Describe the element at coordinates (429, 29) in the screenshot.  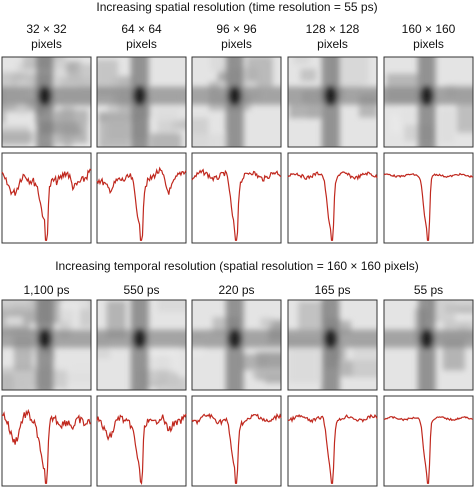
I see `panel-label: 160 × 160` at that location.